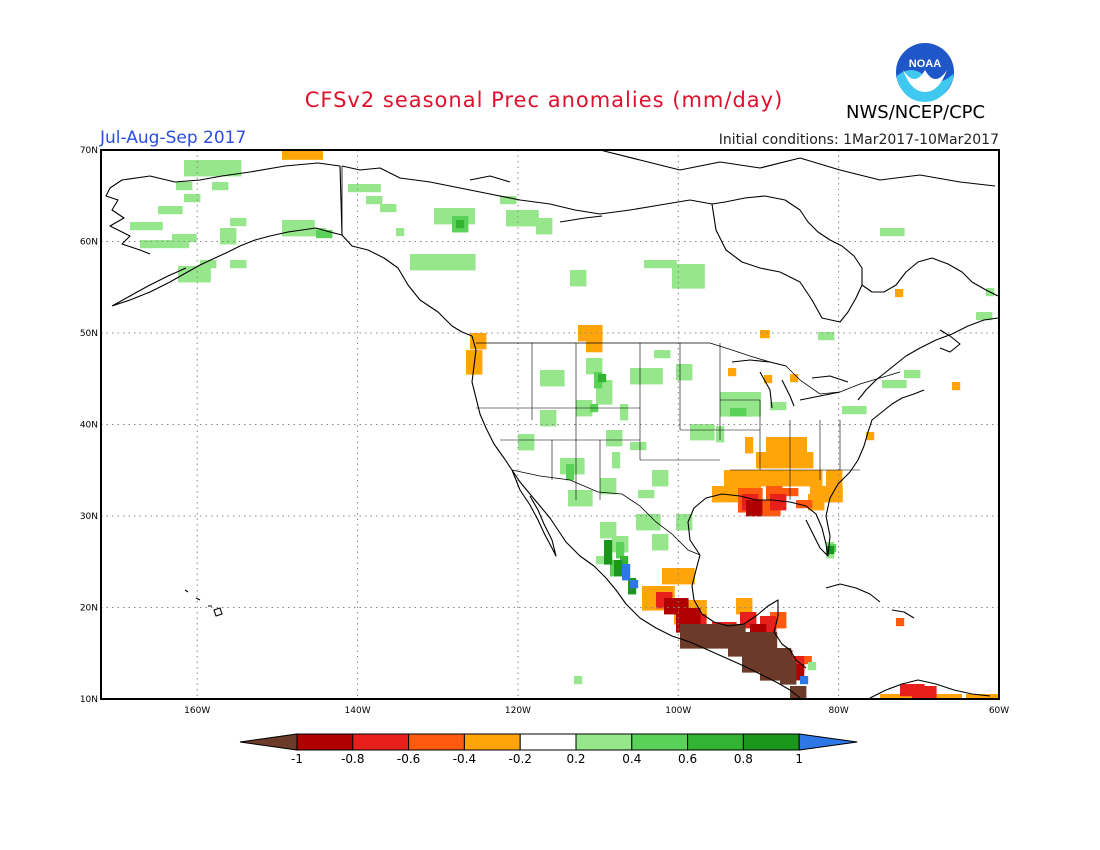 This screenshot has height=850, width=1100. I want to click on lon-tick-label: 80W, so click(838, 711).